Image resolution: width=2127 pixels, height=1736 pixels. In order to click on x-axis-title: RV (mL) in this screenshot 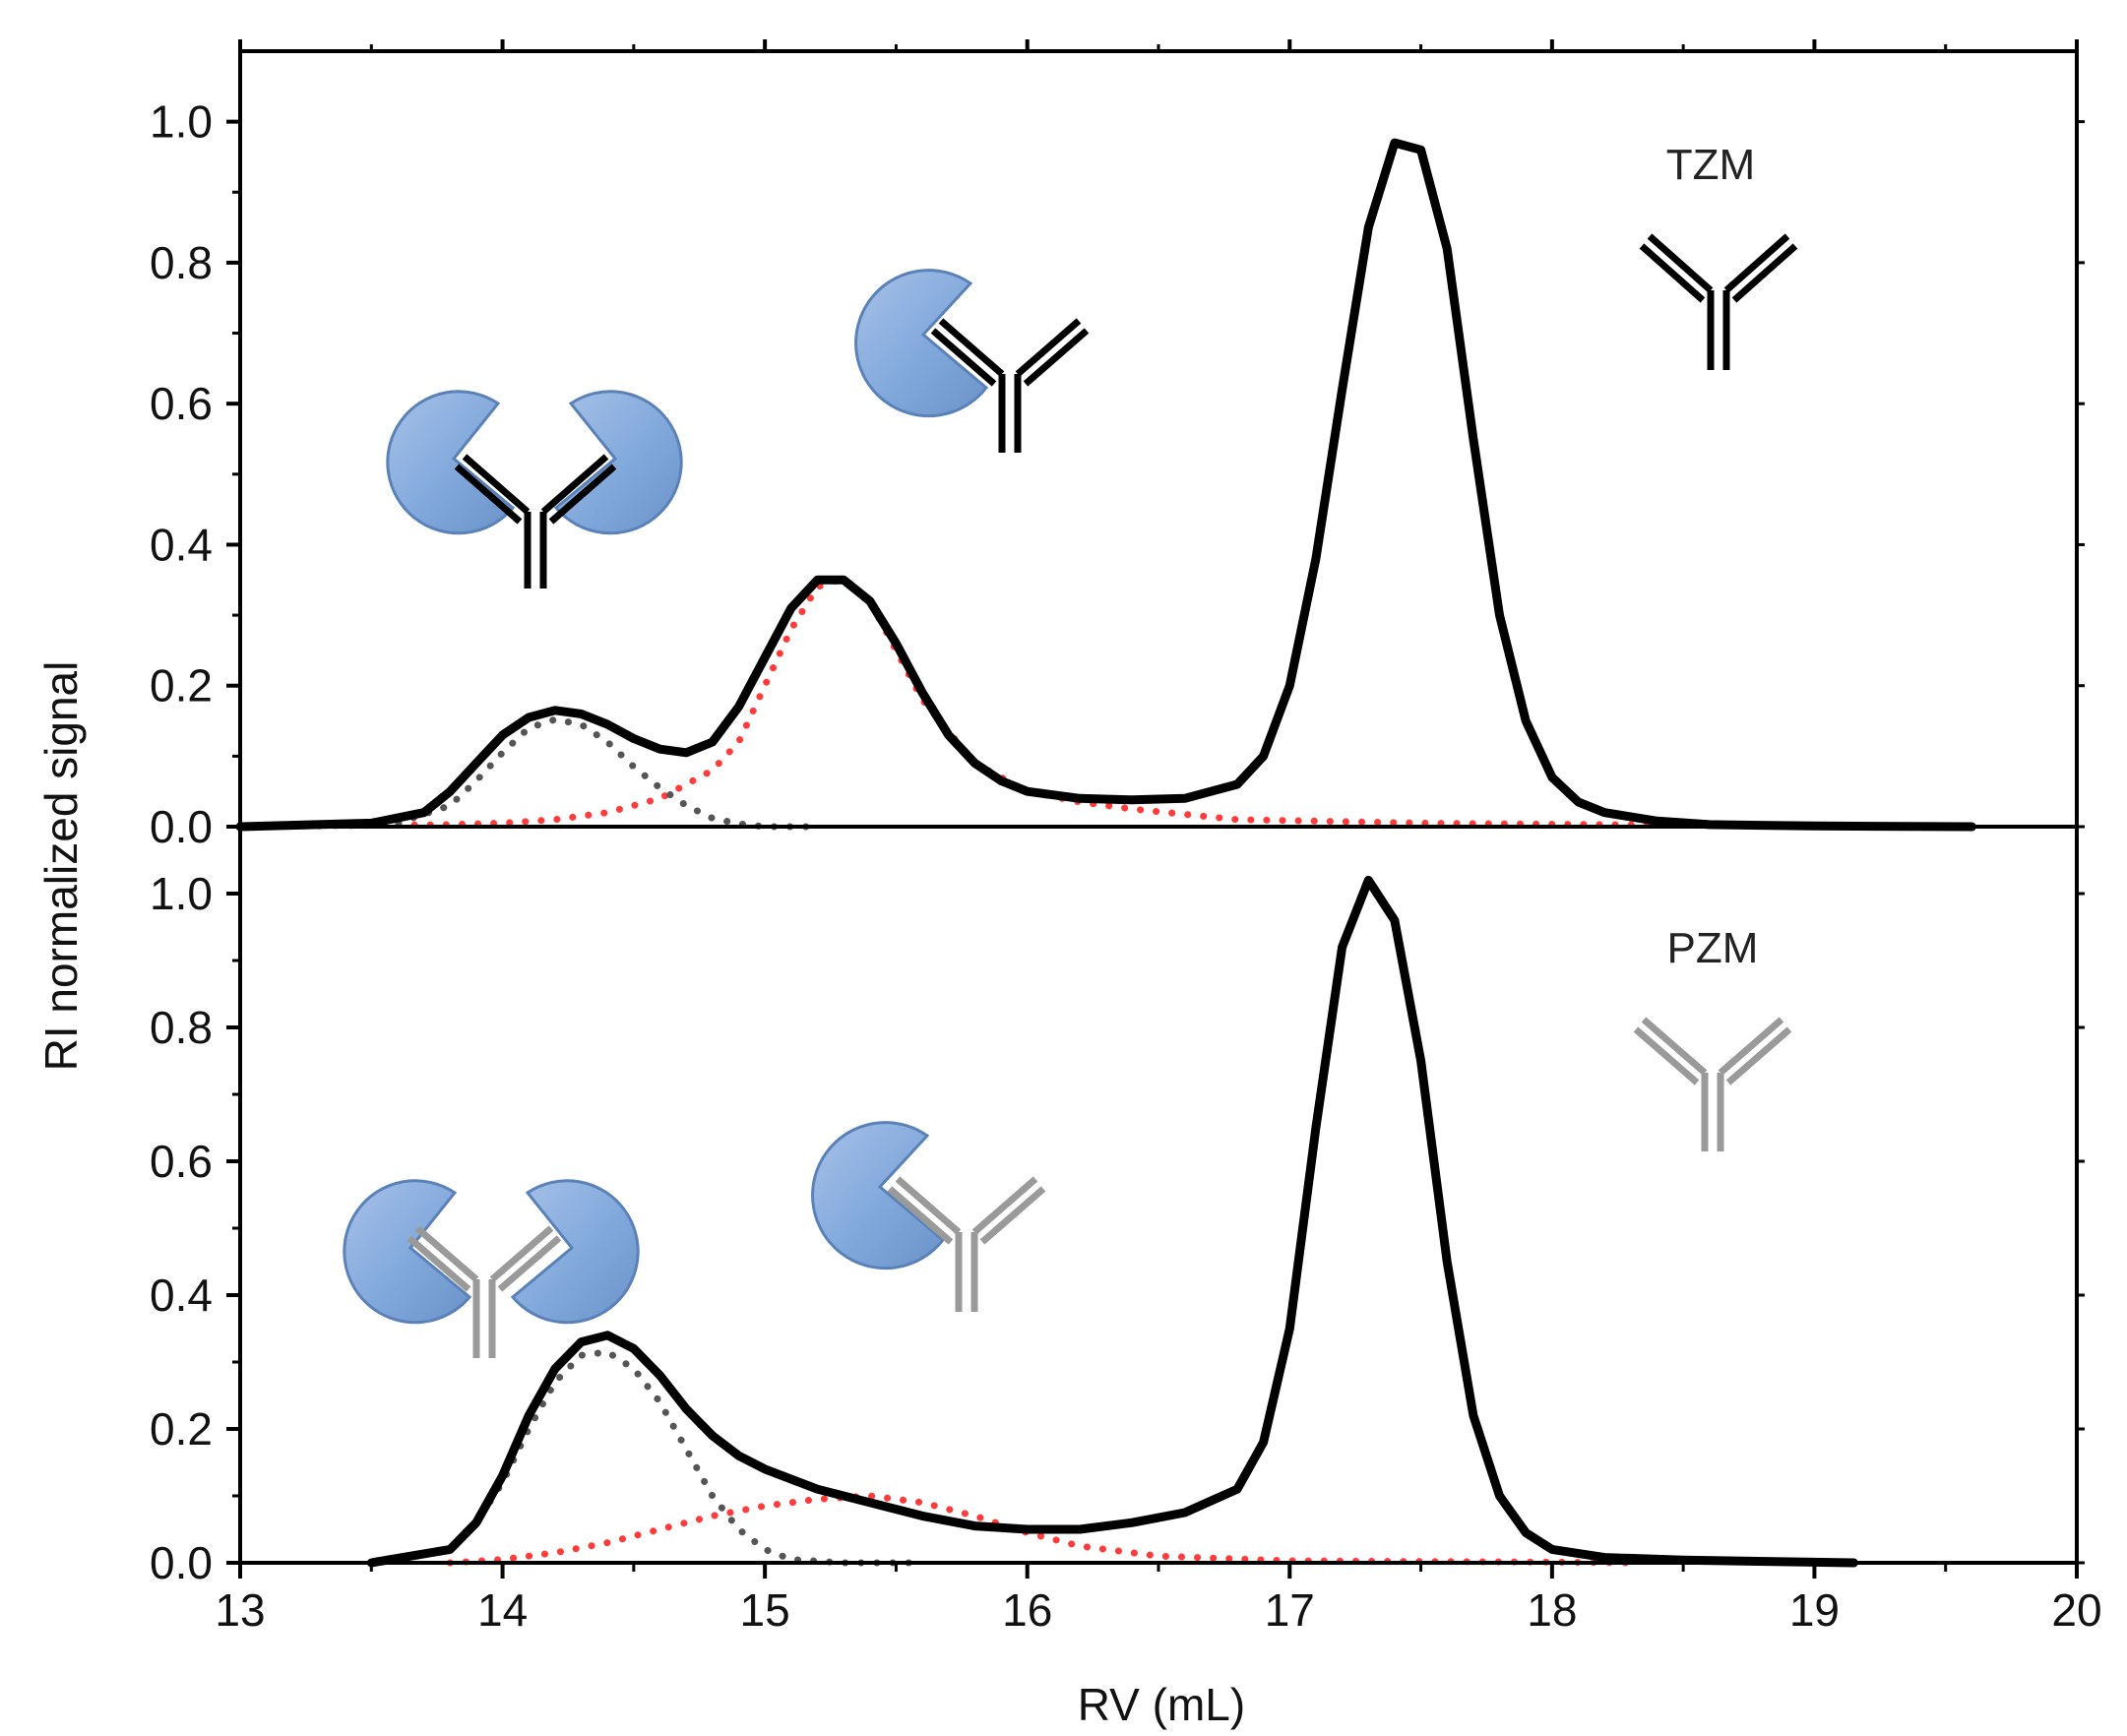, I will do `click(1161, 1704)`.